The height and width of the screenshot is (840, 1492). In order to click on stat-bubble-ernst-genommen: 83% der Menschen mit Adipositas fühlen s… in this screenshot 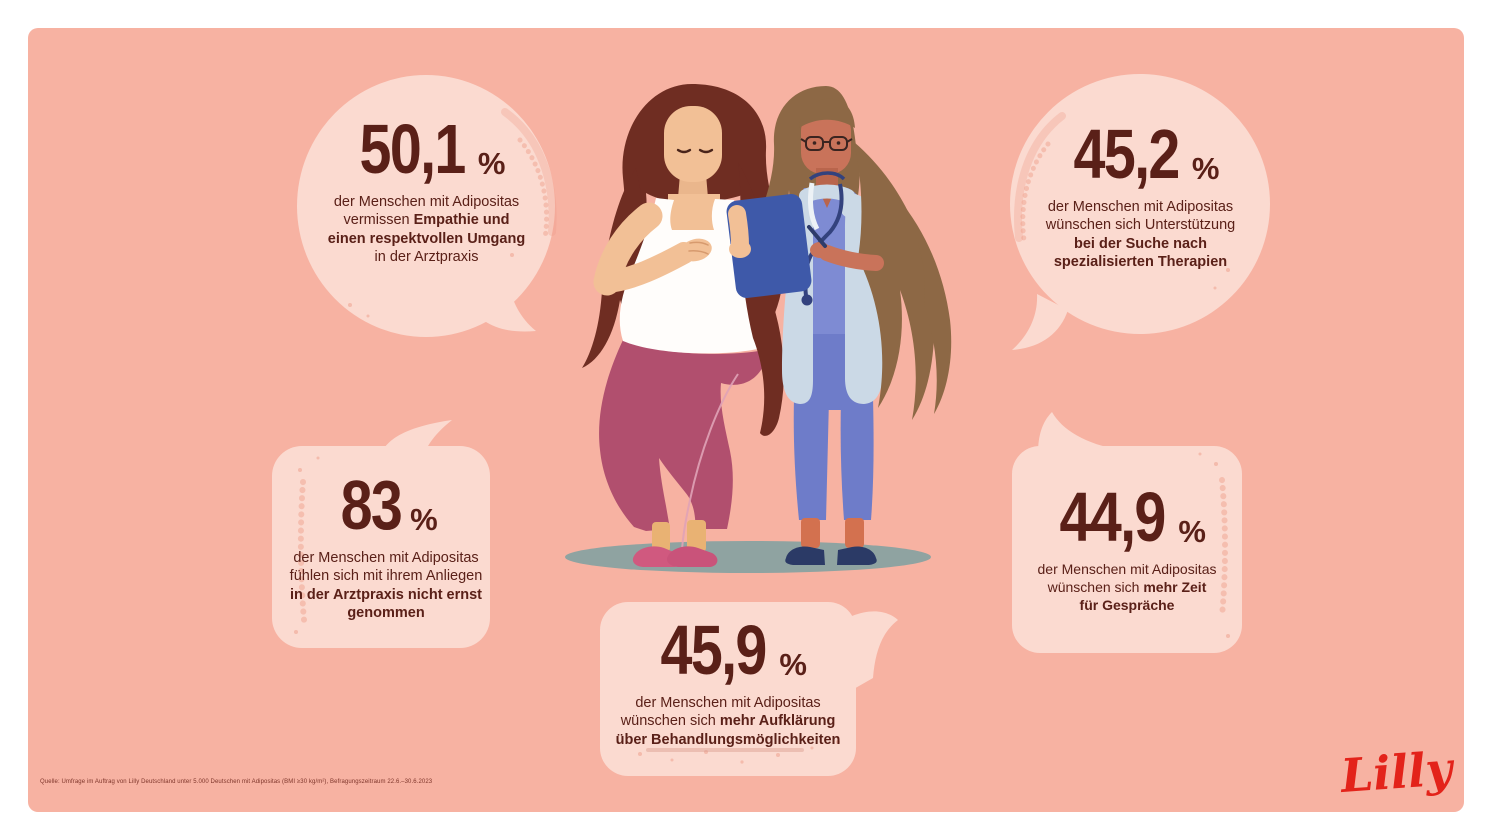, I will do `click(386, 545)`.